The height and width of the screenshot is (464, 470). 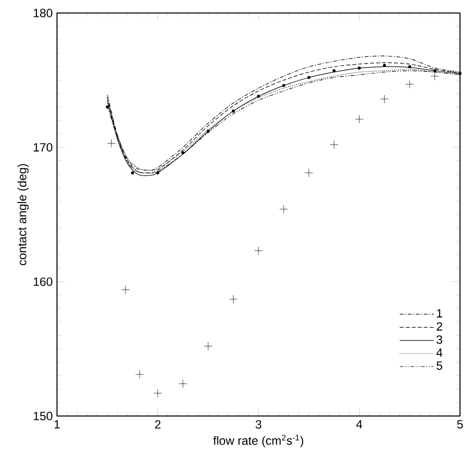 I want to click on x-tick-label: 3, so click(x=259, y=424).